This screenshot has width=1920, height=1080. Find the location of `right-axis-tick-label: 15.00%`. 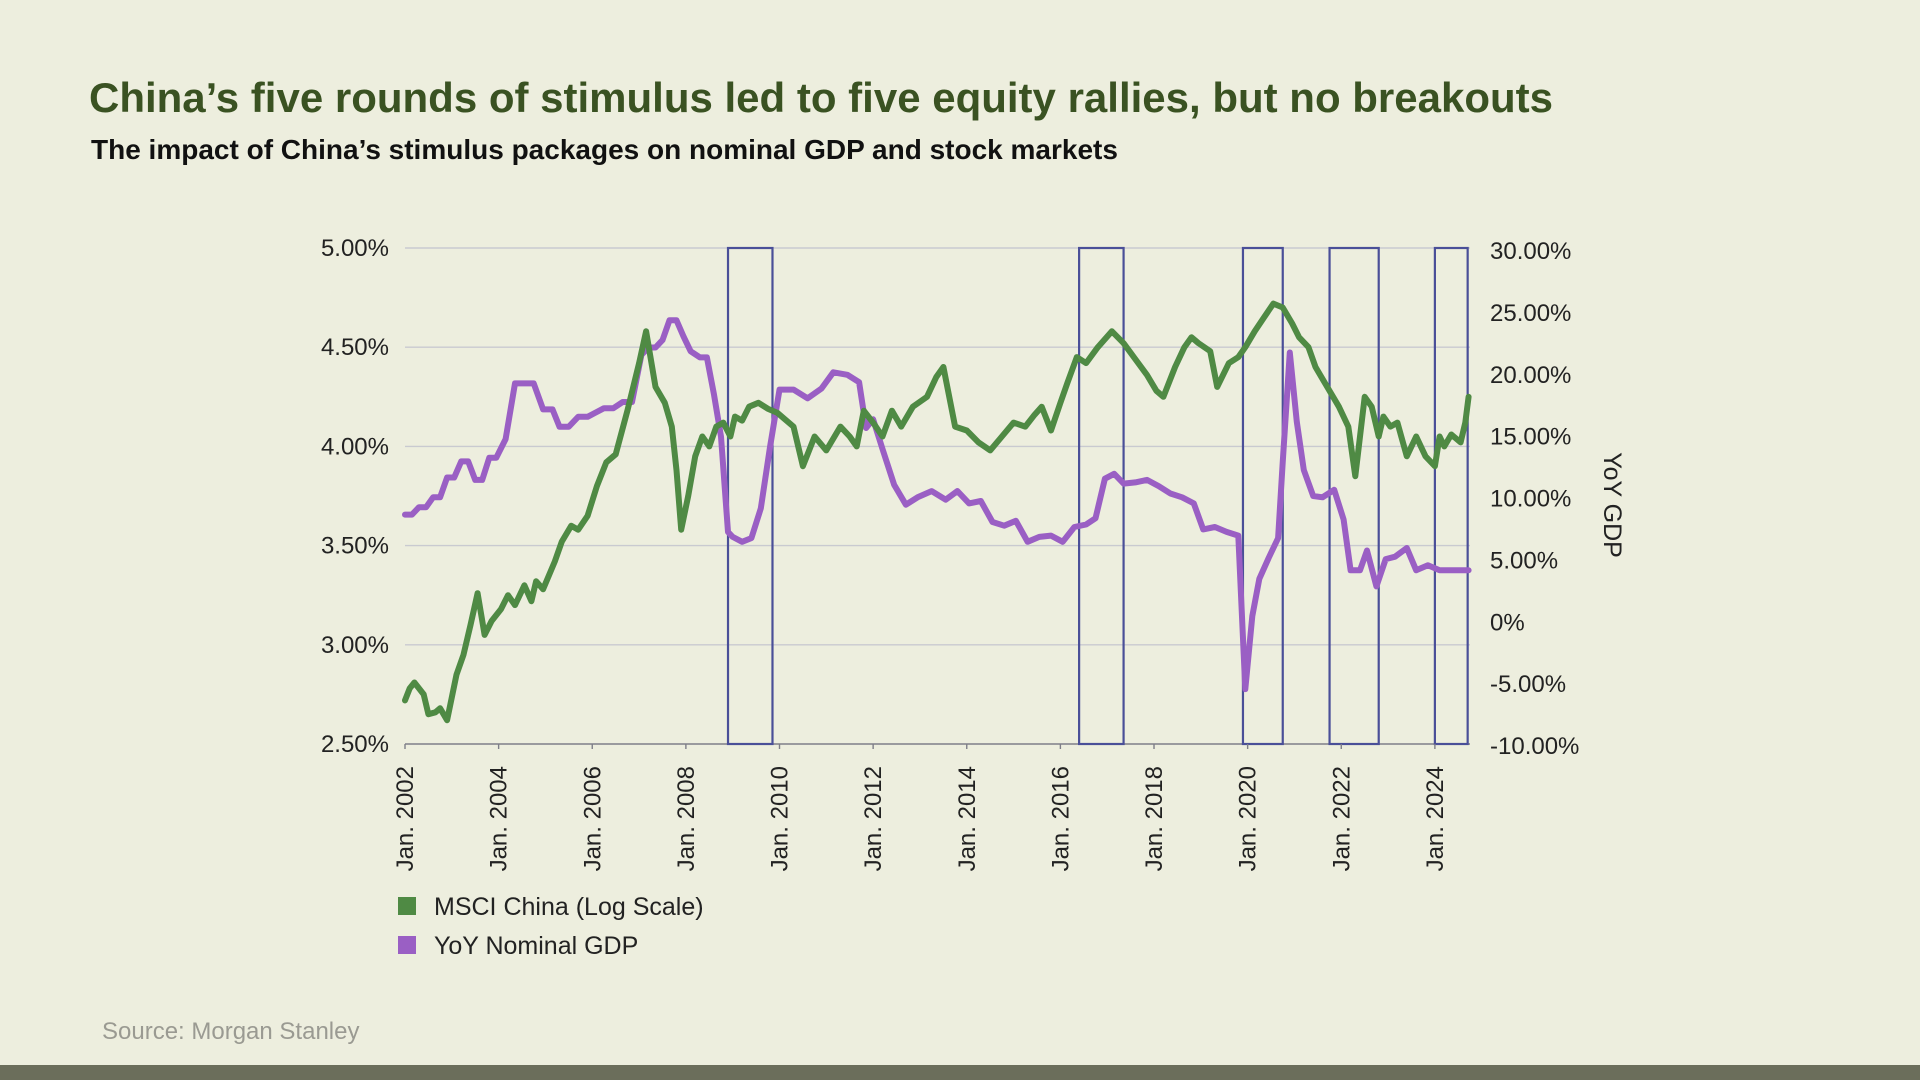

right-axis-tick-label: 15.00% is located at coordinates (1530, 437).